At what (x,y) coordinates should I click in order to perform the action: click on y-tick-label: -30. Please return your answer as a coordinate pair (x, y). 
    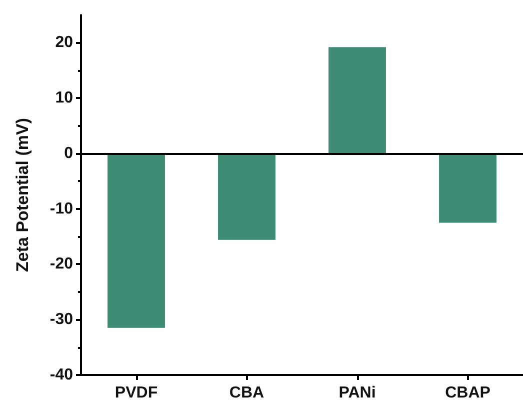
    Looking at the image, I should click on (62, 319).